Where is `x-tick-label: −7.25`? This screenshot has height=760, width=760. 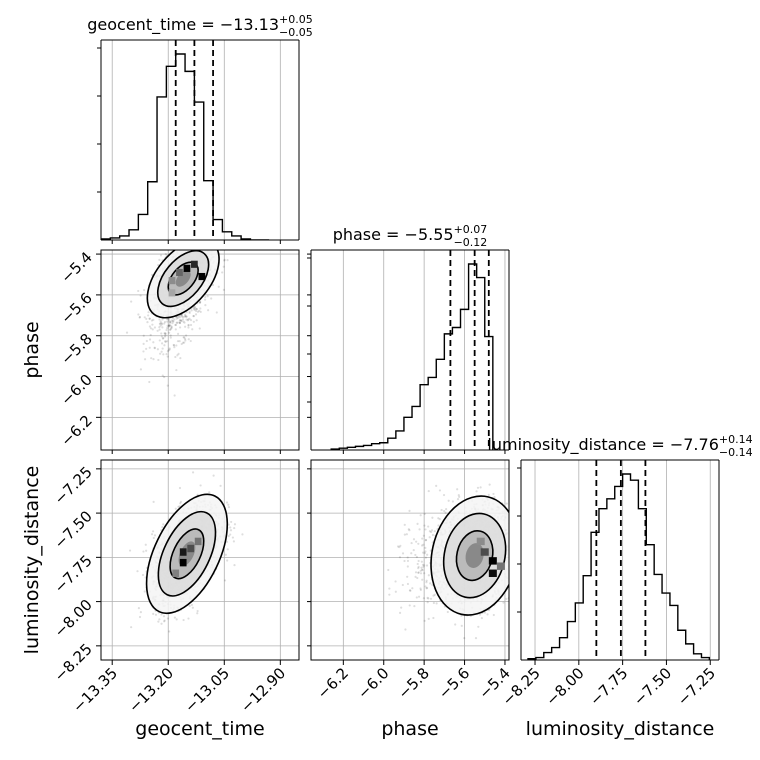 x-tick-label: −7.25 is located at coordinates (696, 686).